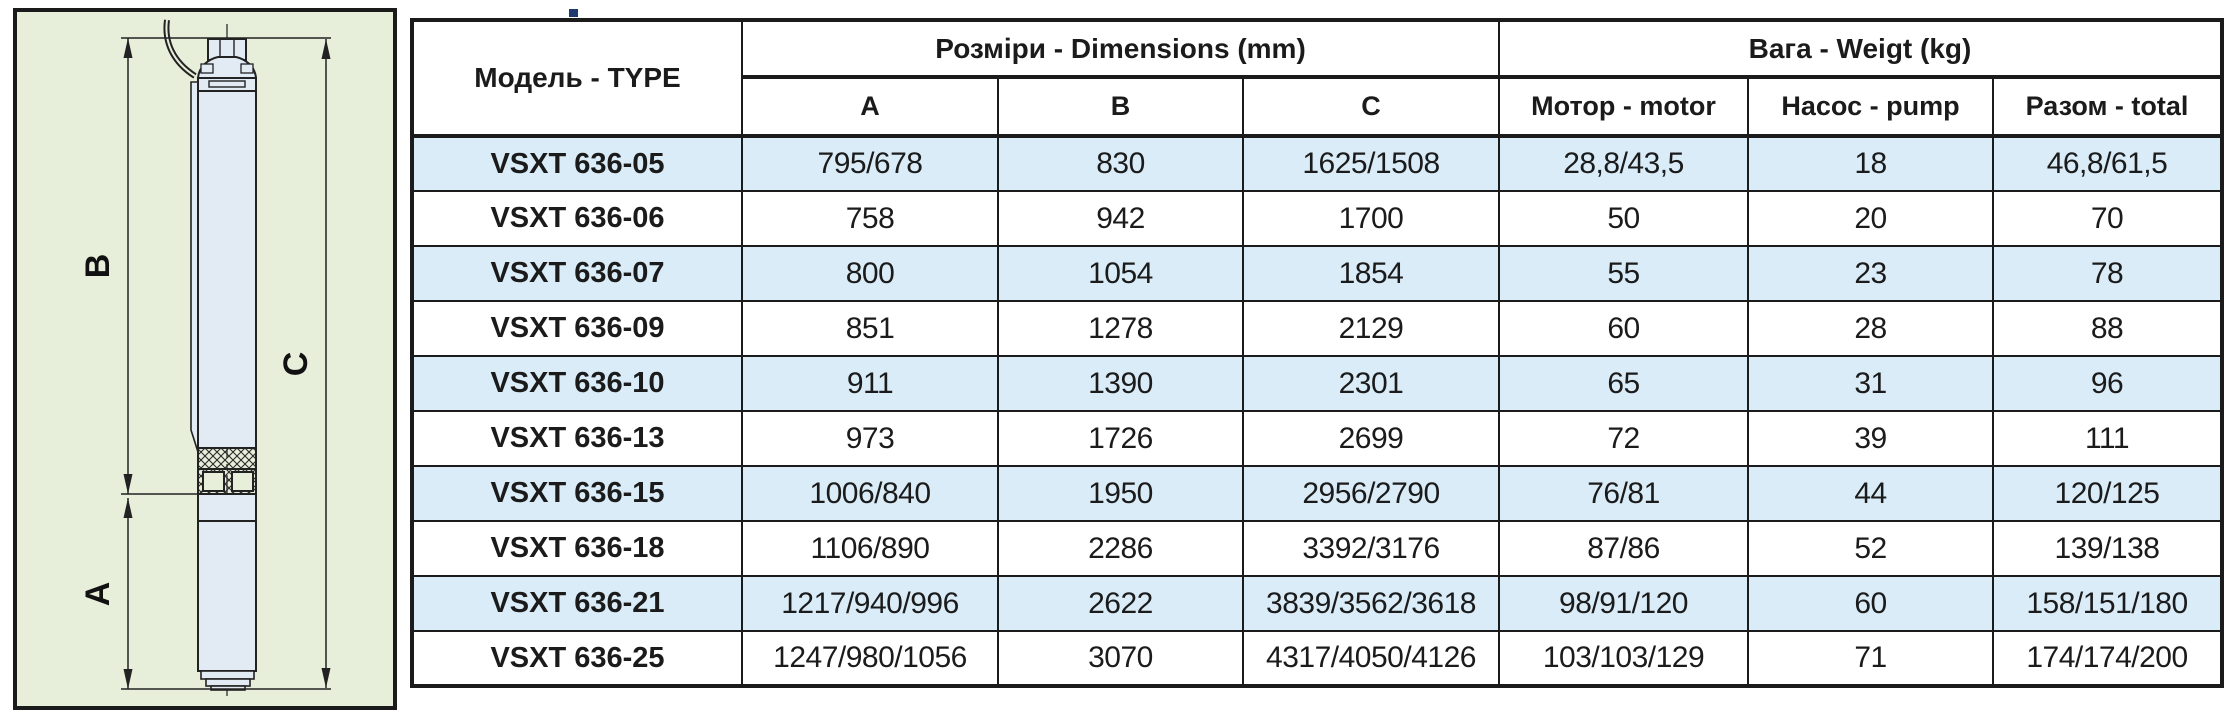  What do you see at coordinates (1120, 328) in the screenshot?
I see `cell-b: 1278` at bounding box center [1120, 328].